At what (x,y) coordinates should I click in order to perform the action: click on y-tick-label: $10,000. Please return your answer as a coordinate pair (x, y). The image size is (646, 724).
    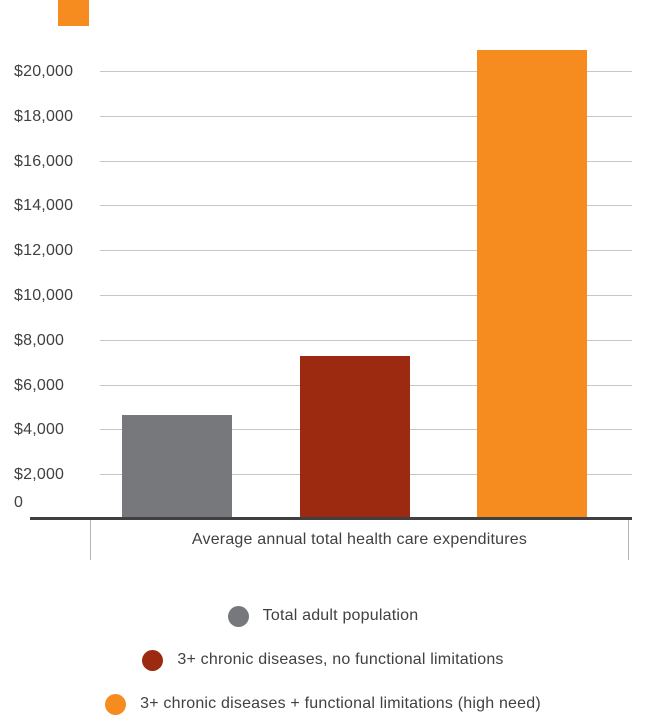
    Looking at the image, I should click on (44, 295).